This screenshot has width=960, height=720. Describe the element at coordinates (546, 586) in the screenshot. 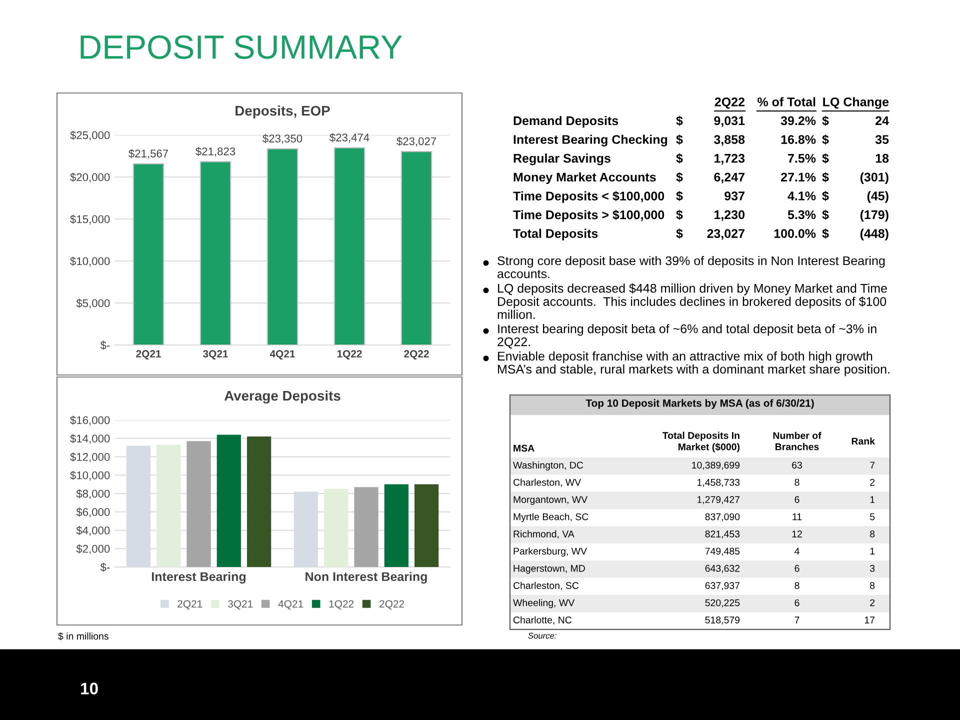

I see `category-label: Charleston, SC` at that location.